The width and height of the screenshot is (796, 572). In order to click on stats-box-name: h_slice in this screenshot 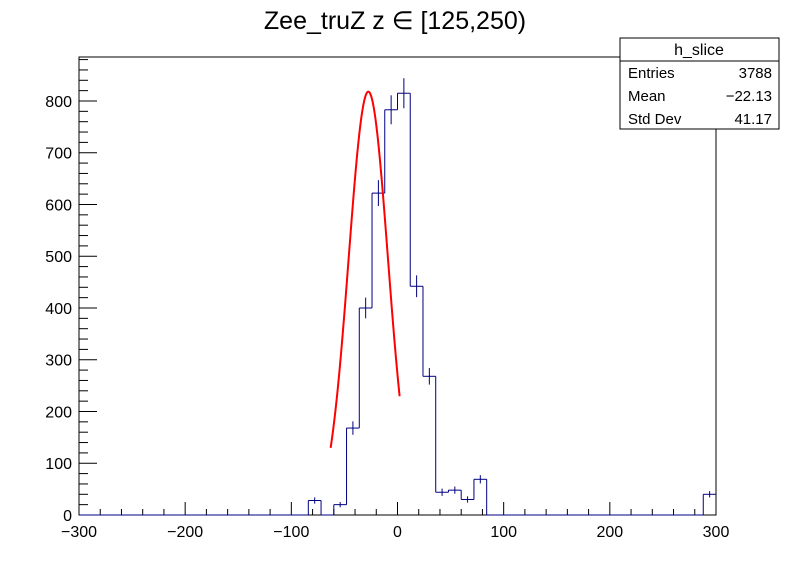, I will do `click(699, 50)`.